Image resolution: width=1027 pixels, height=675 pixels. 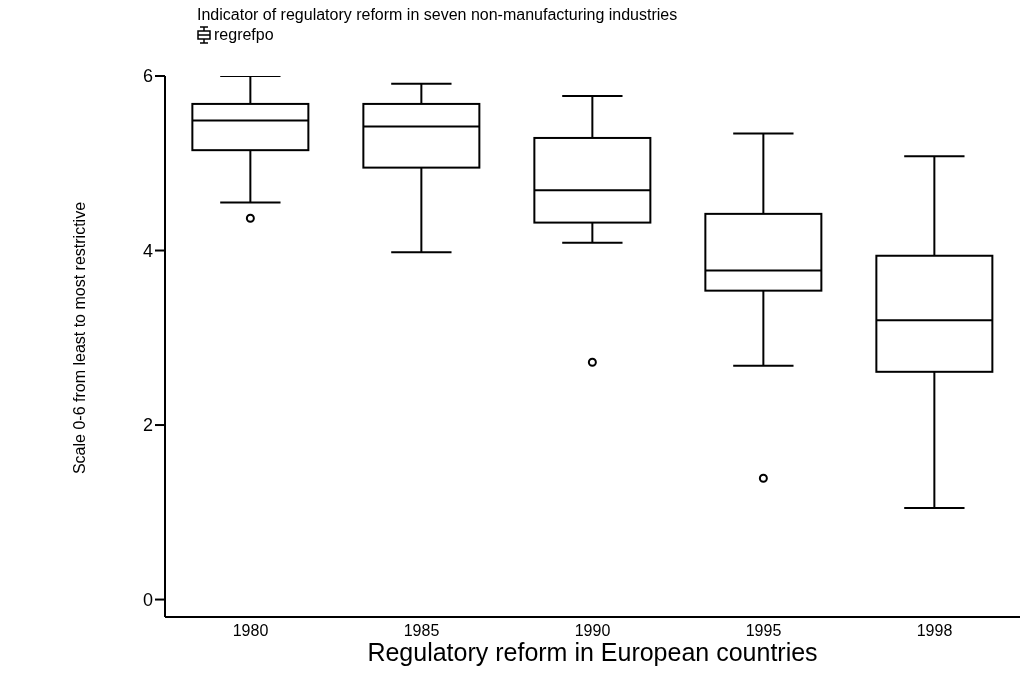 What do you see at coordinates (147, 76) in the screenshot?
I see `y-tick-label: 6` at bounding box center [147, 76].